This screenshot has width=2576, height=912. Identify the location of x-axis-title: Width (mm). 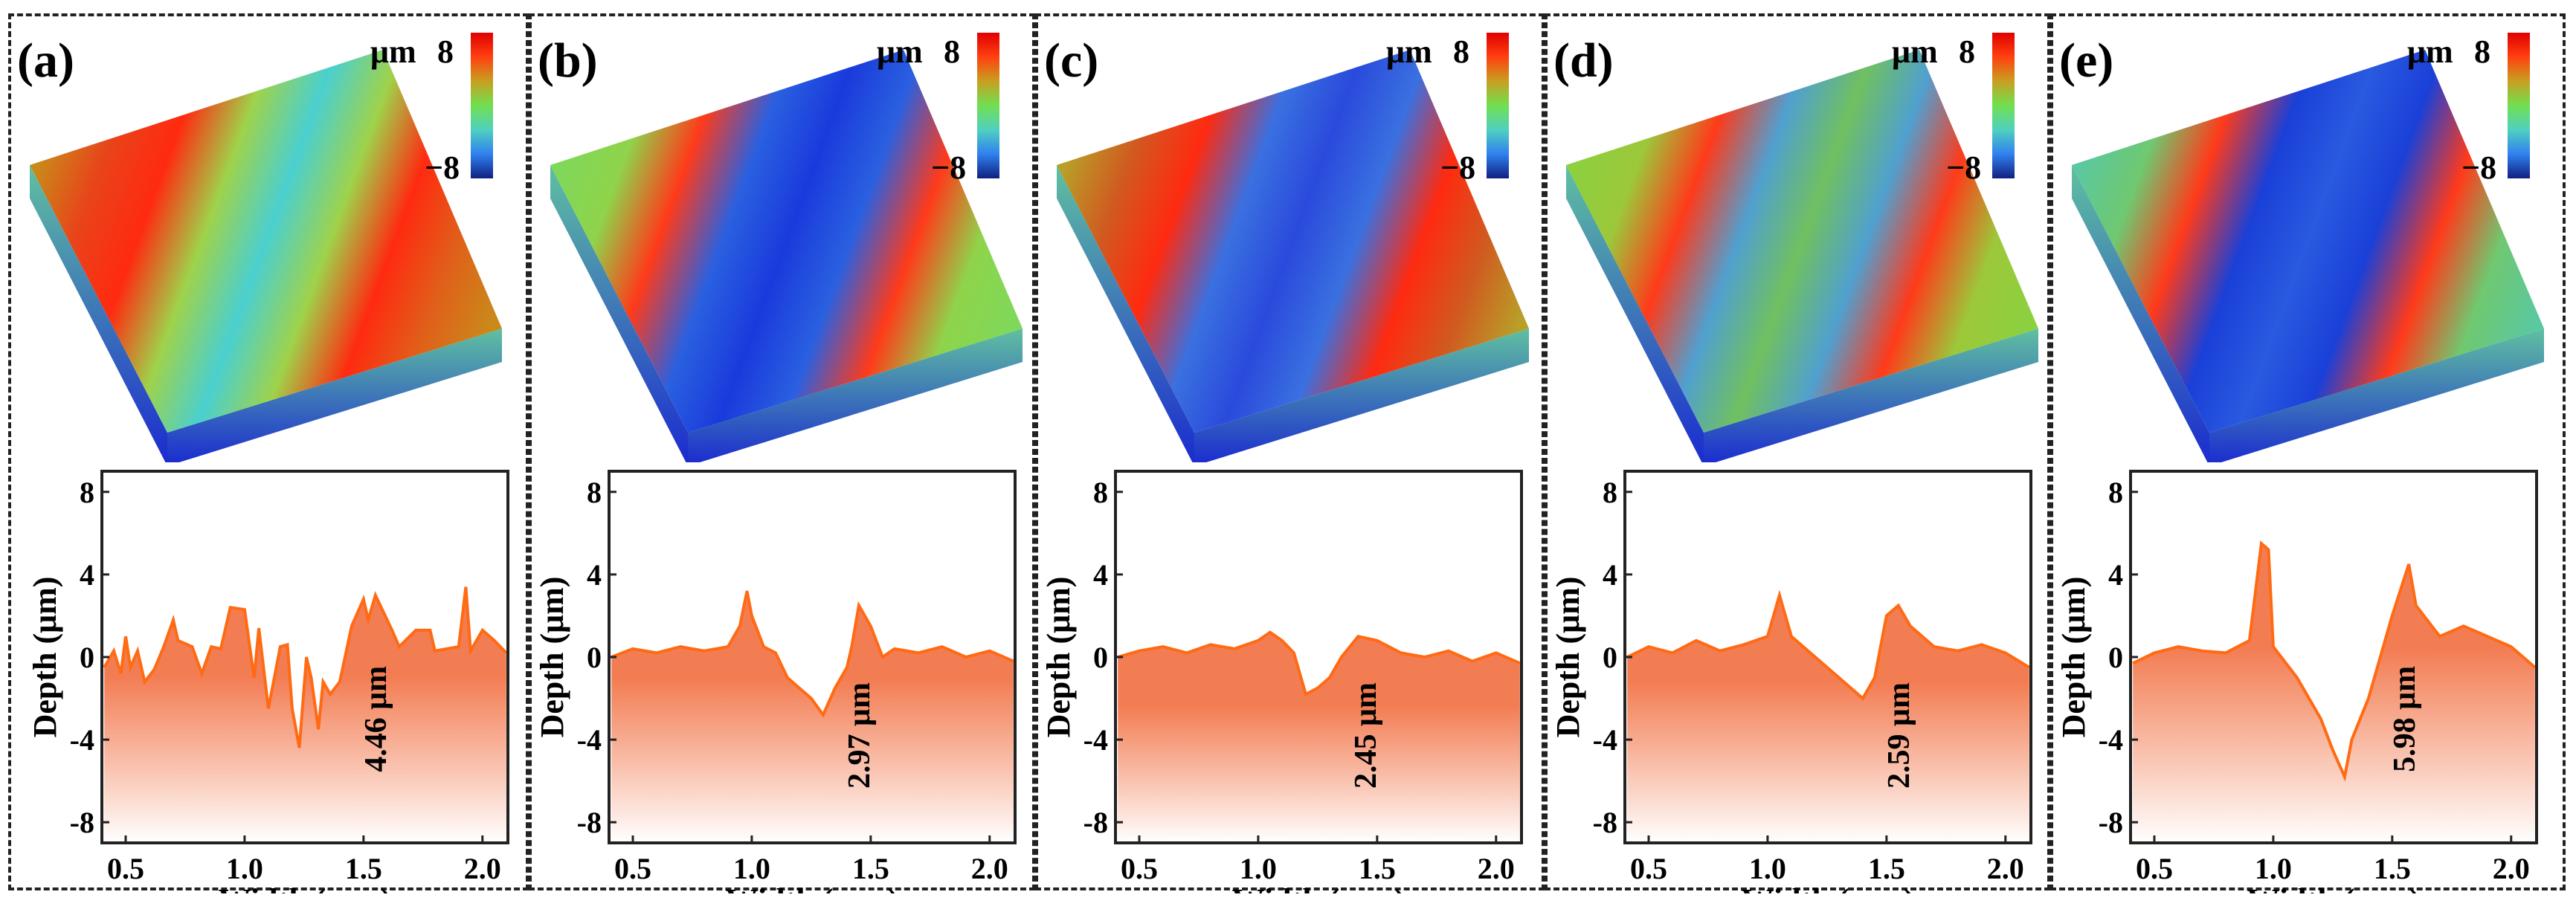
(1828, 888).